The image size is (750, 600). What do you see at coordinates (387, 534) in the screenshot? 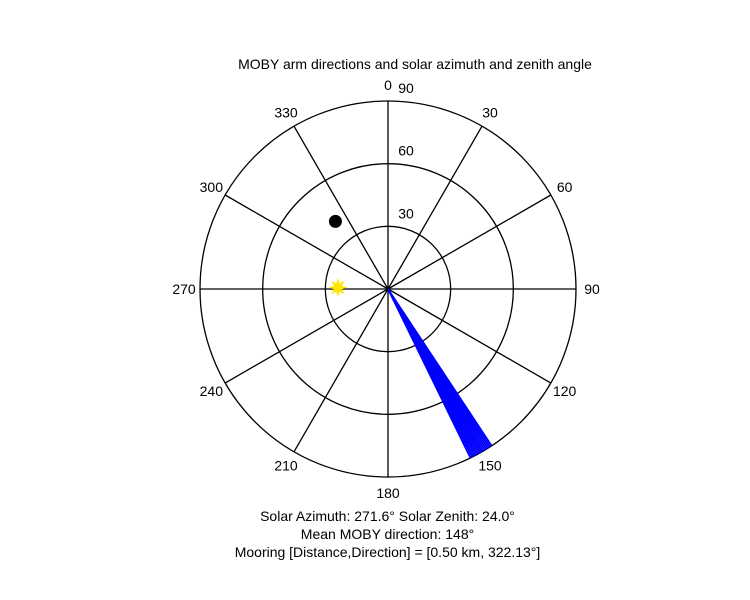
I see `moby-direction-annotation: Mean MOBY direction: 148°` at bounding box center [387, 534].